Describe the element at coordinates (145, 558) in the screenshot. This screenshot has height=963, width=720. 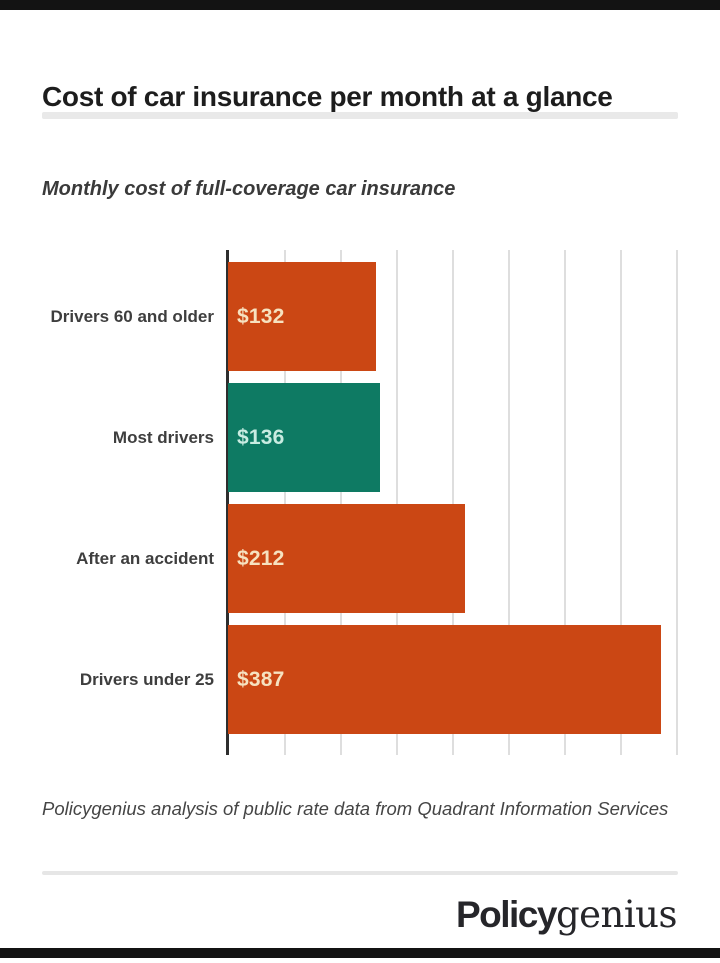
I see `category-label: After an accident` at that location.